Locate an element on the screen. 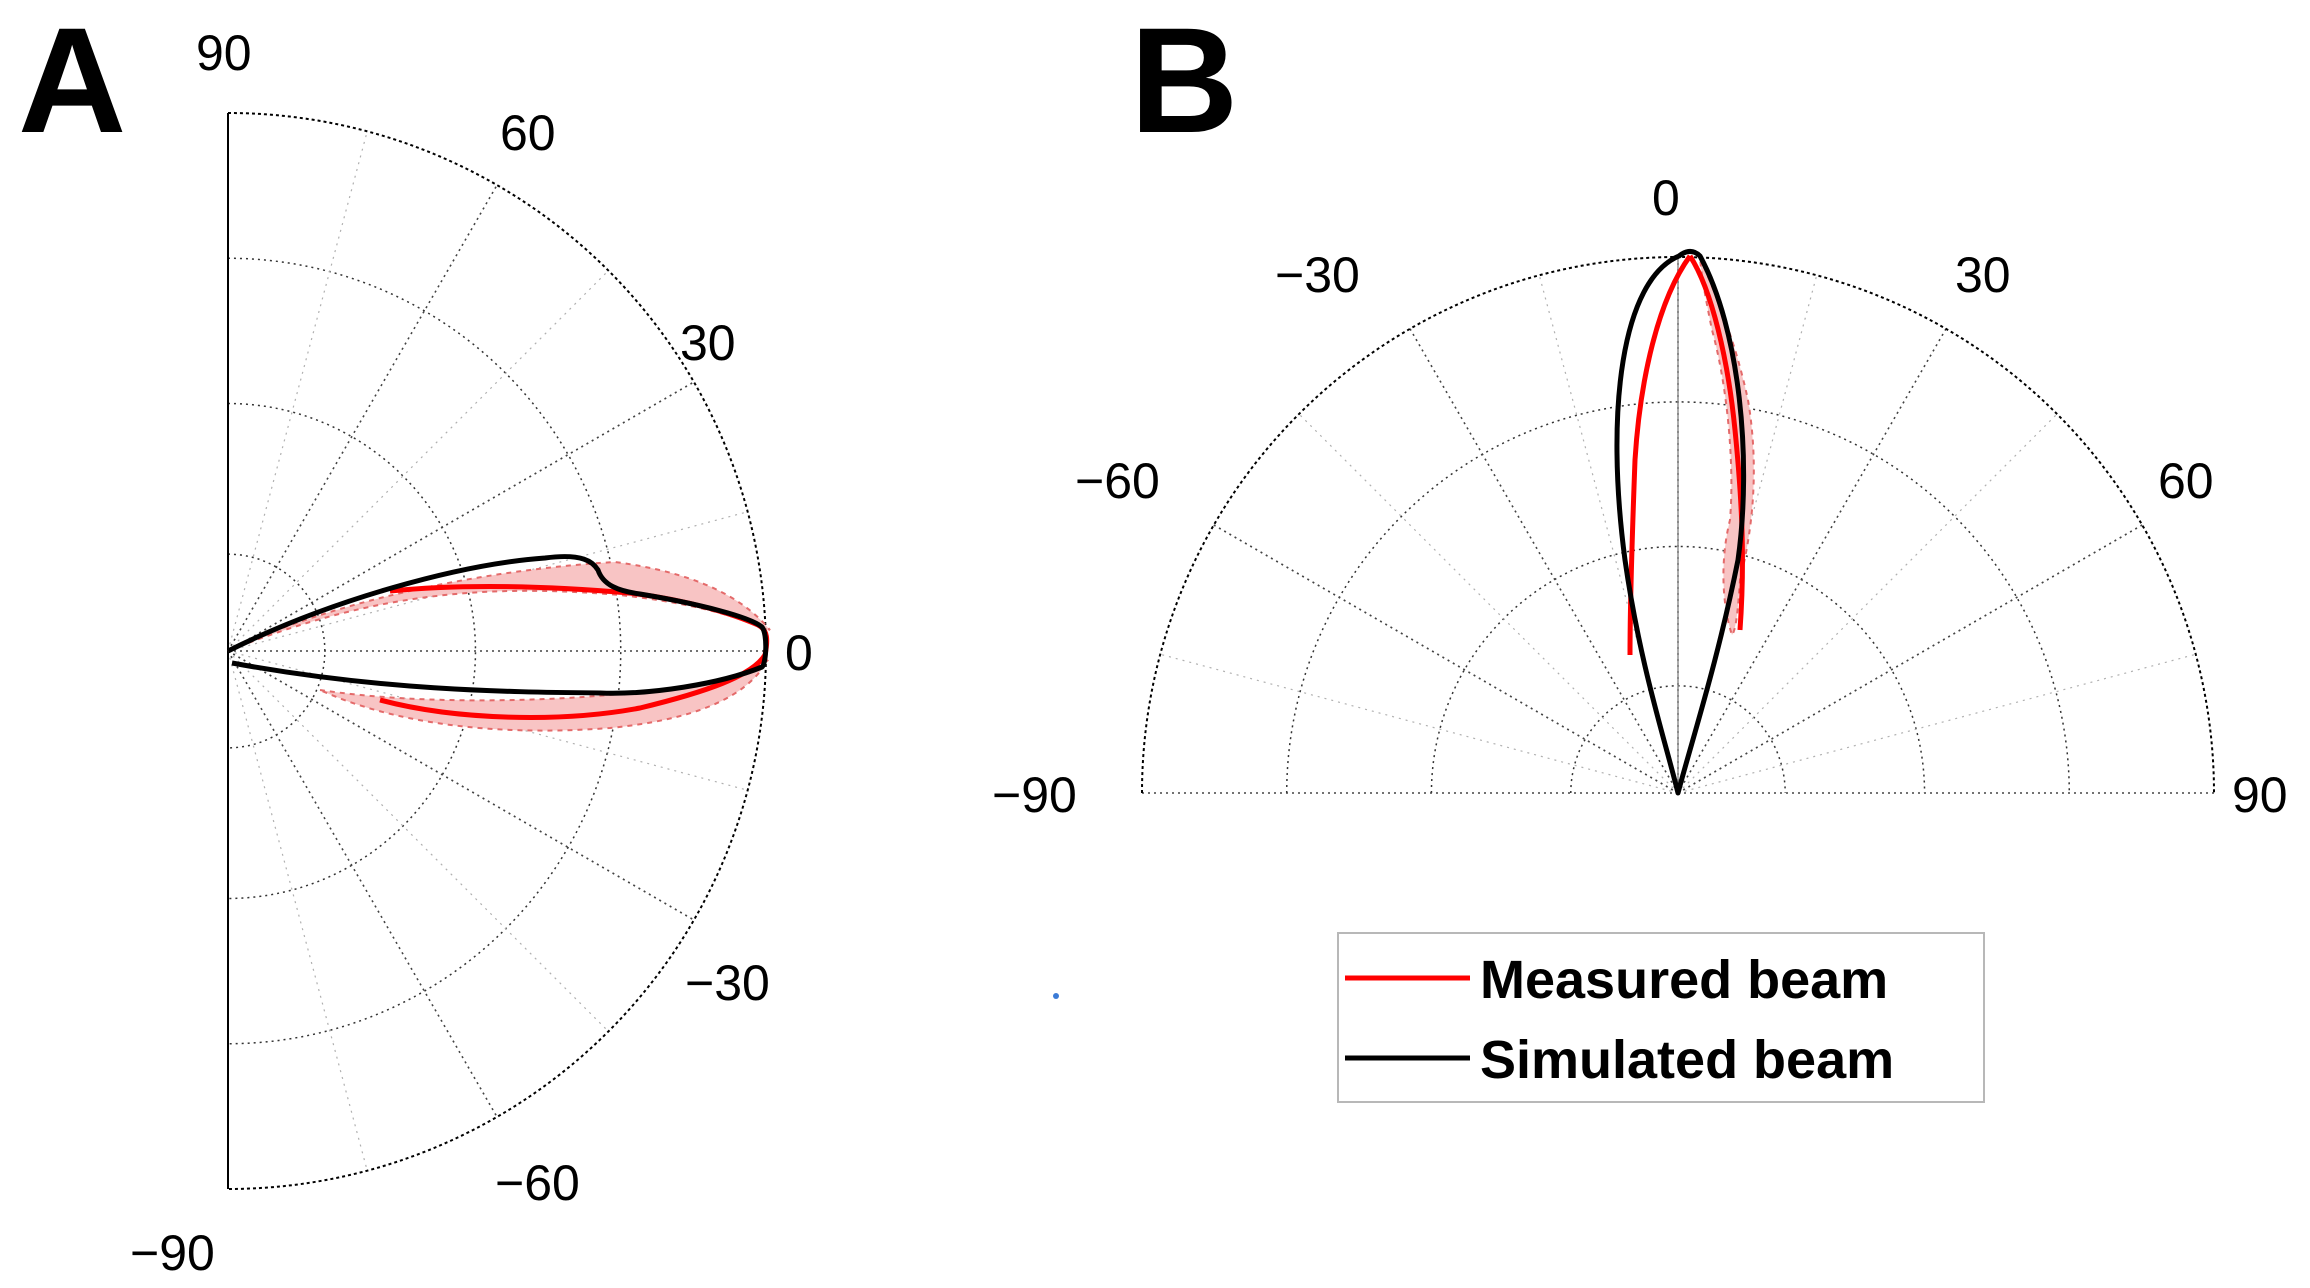  panel-b-angle-label: −30 is located at coordinates (1317, 275).